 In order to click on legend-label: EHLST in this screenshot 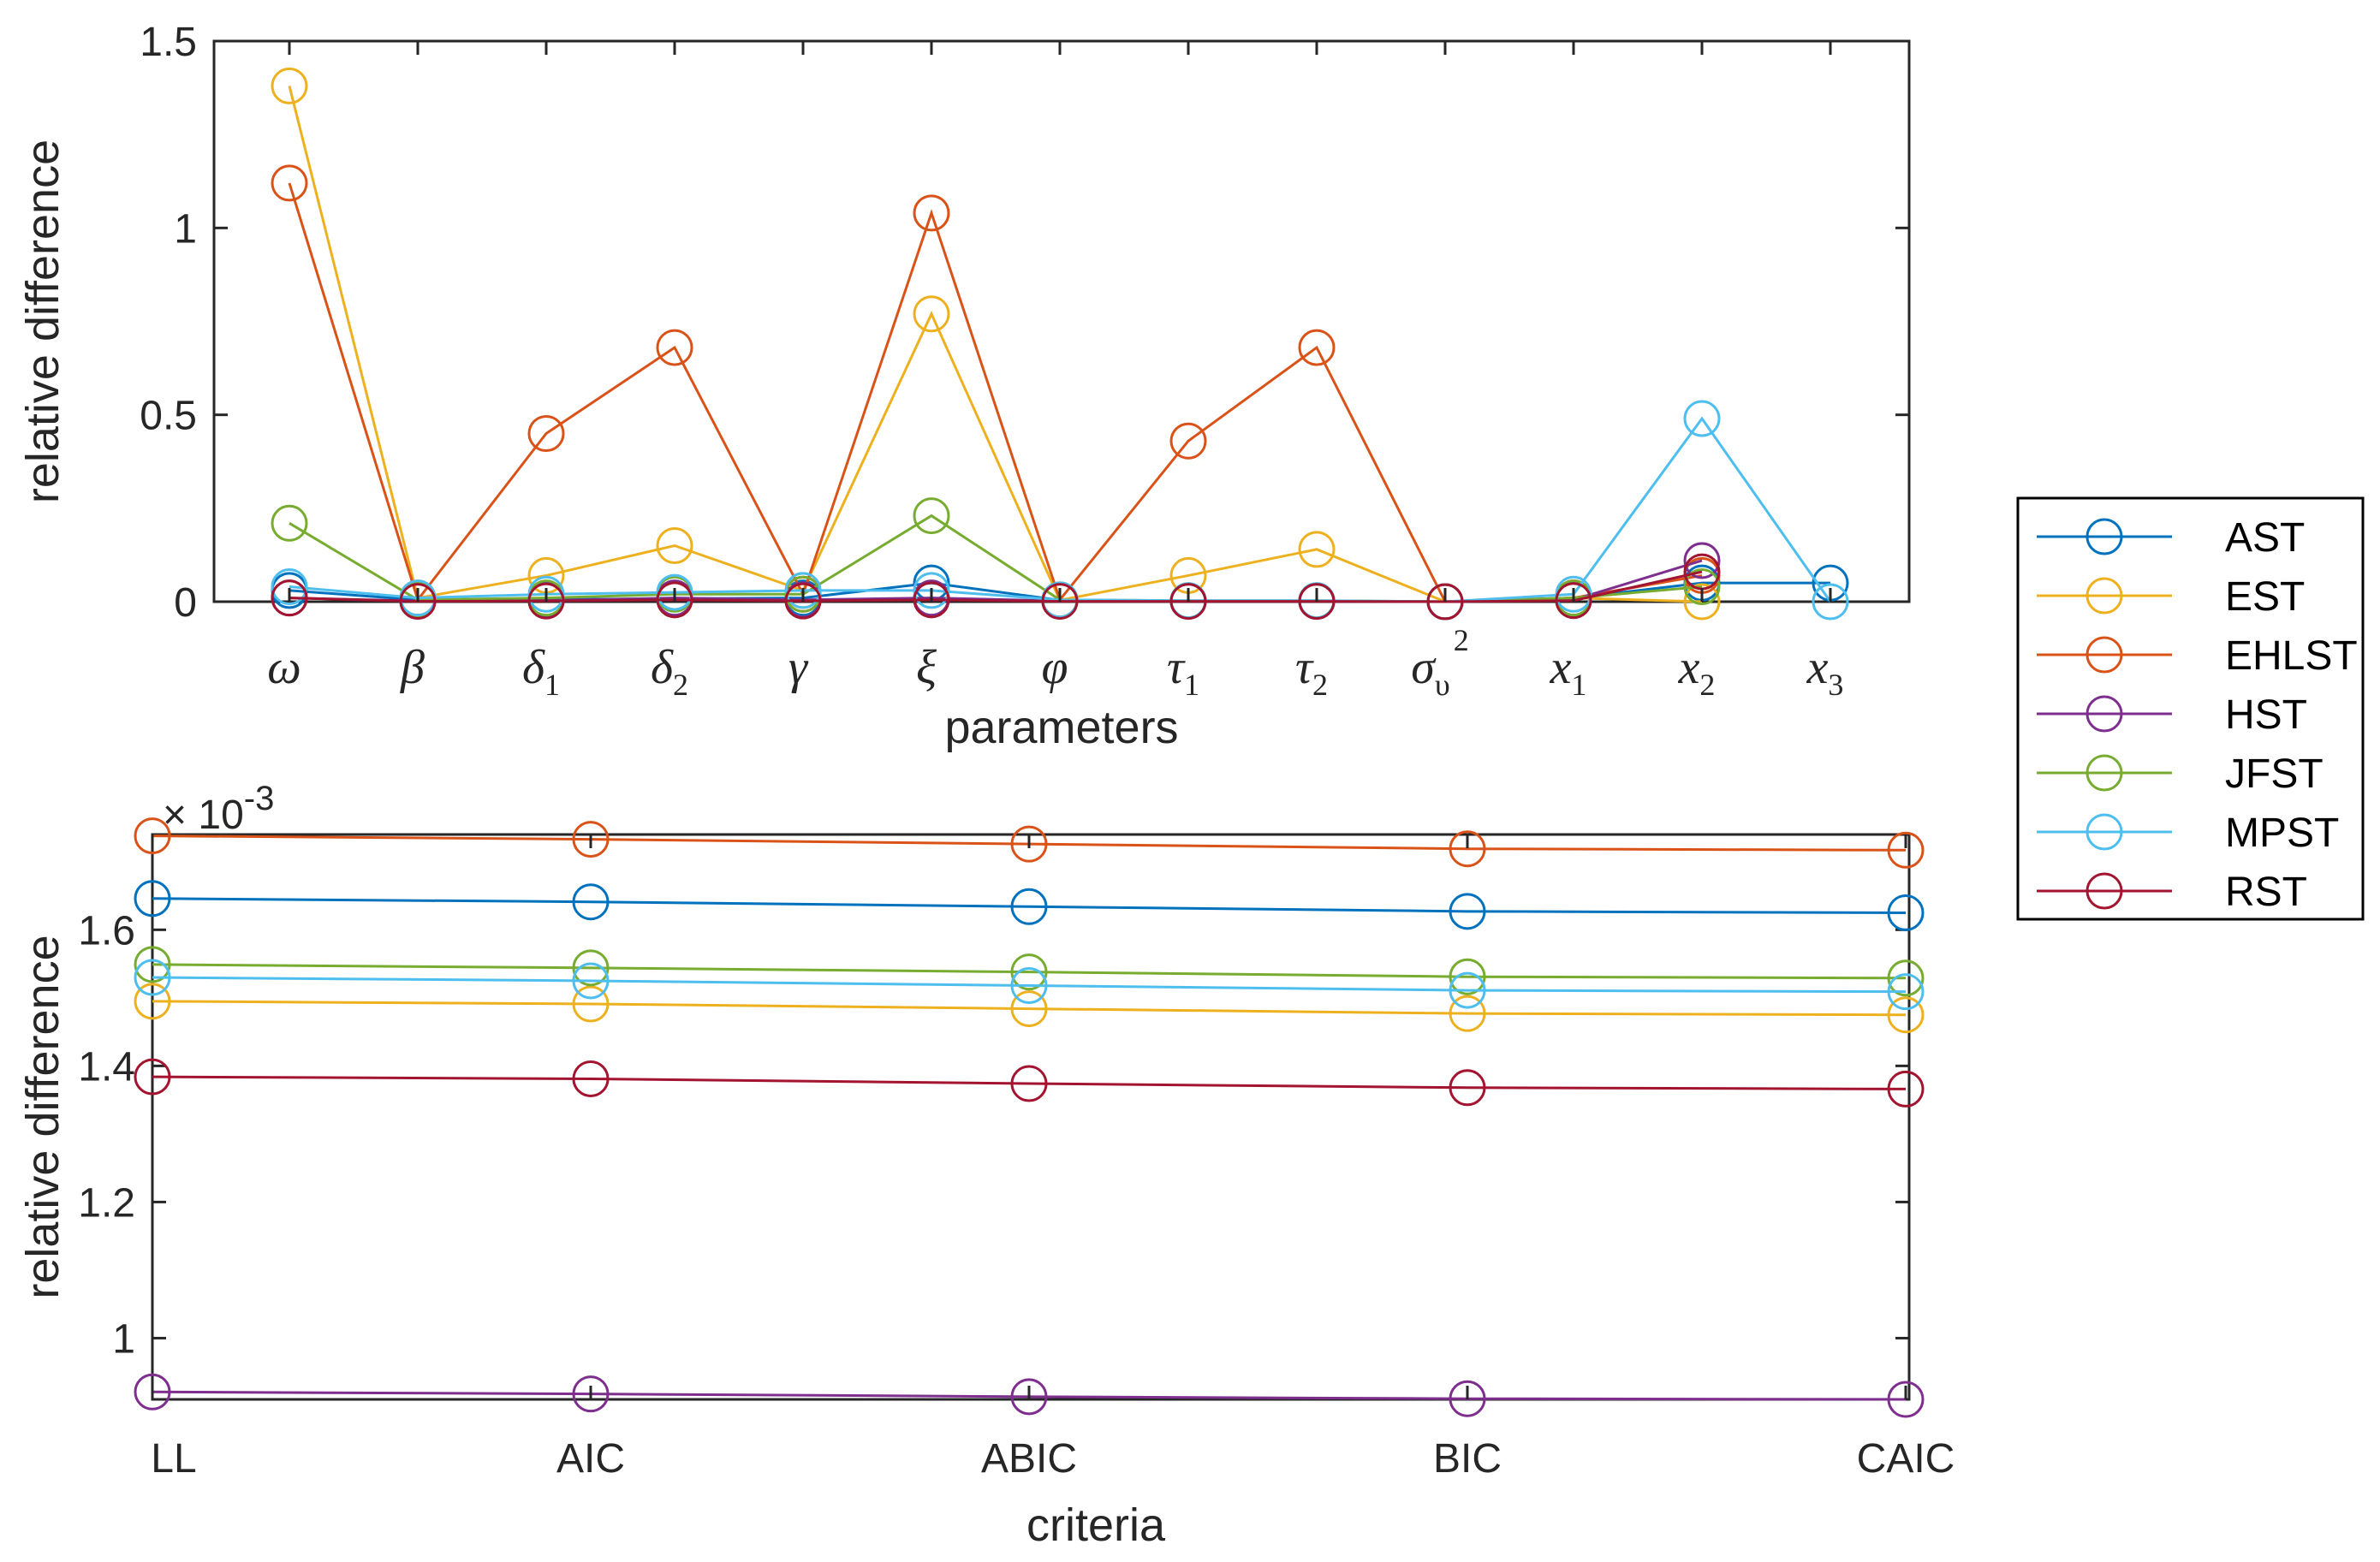, I will do `click(2291, 656)`.